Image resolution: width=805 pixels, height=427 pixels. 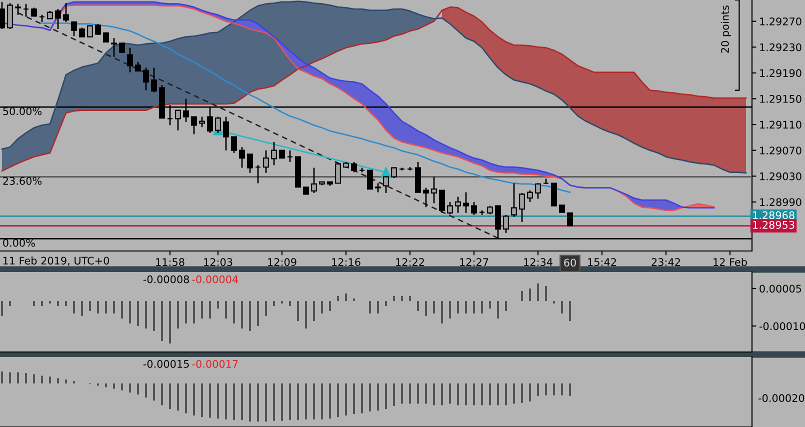 What do you see at coordinates (781, 73) in the screenshot?
I see `y-tick-label: 1.29190` at bounding box center [781, 73].